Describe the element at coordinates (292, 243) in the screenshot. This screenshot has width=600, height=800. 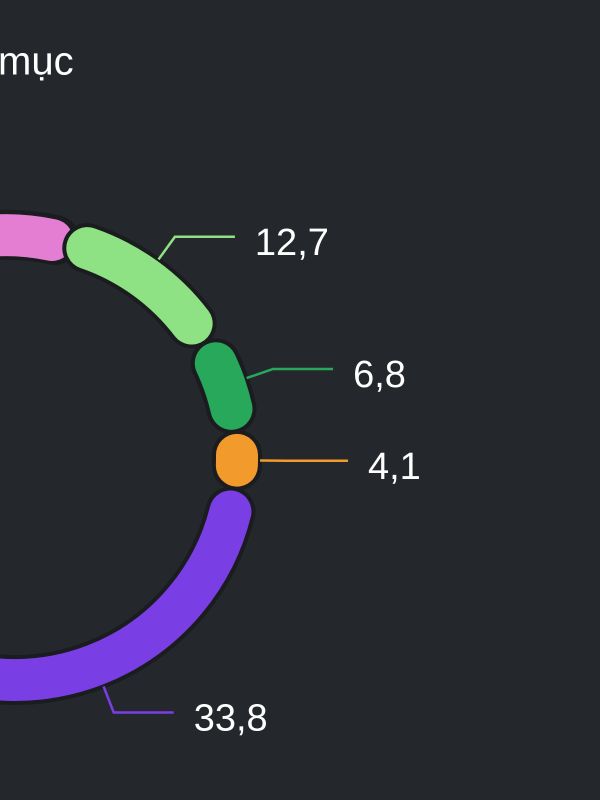
I see `data-label: 12,7` at that location.